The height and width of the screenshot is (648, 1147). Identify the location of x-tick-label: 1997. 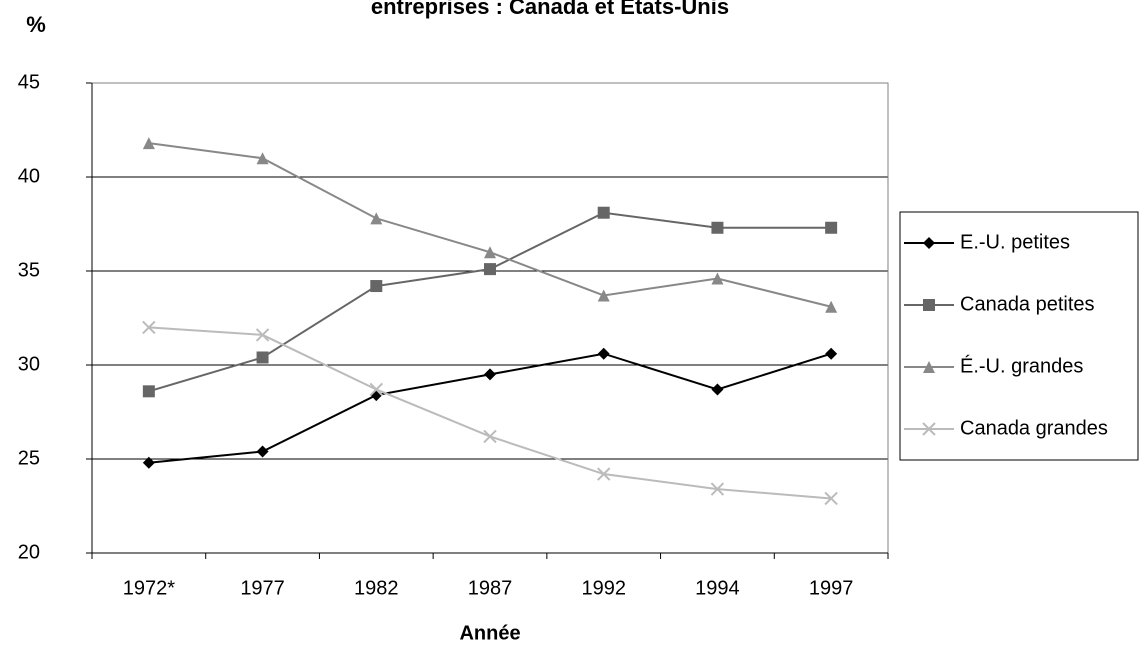
(831, 588).